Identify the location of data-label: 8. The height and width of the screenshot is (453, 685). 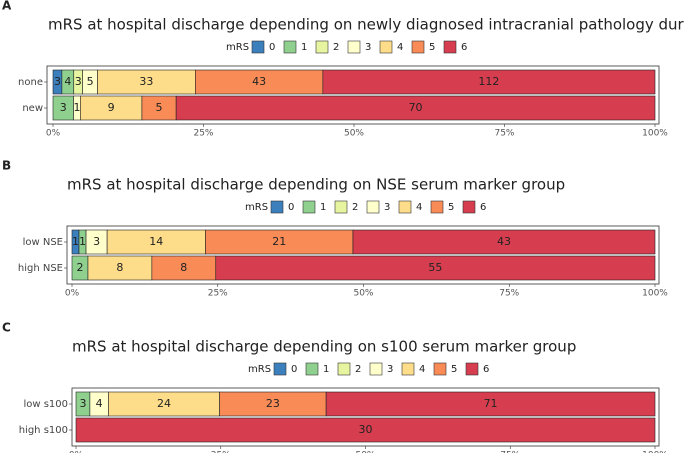
(119, 267).